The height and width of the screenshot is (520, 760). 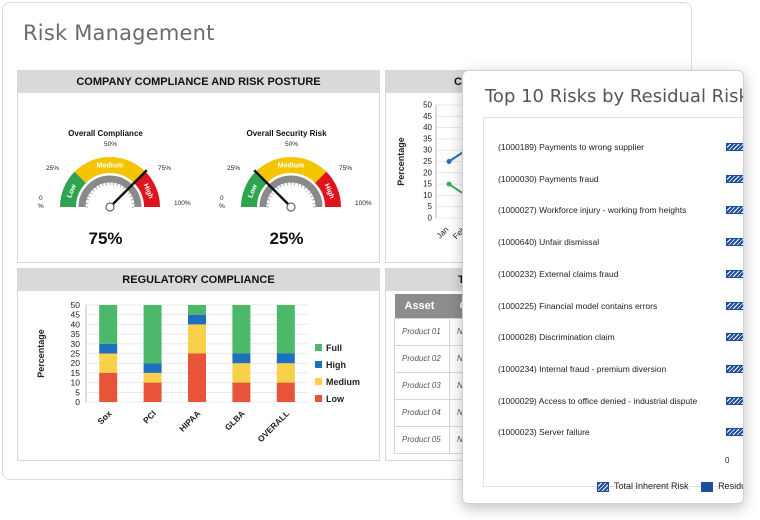 What do you see at coordinates (422, 331) in the screenshot?
I see `asset-cell: Product 01` at bounding box center [422, 331].